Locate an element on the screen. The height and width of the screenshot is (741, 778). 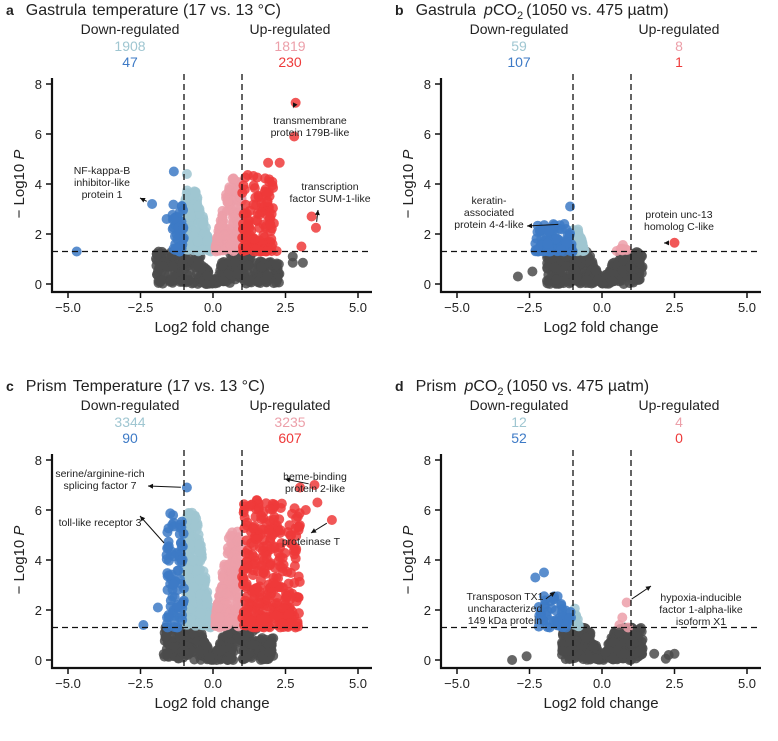
up-count-light: 8 is located at coordinates (679, 46).